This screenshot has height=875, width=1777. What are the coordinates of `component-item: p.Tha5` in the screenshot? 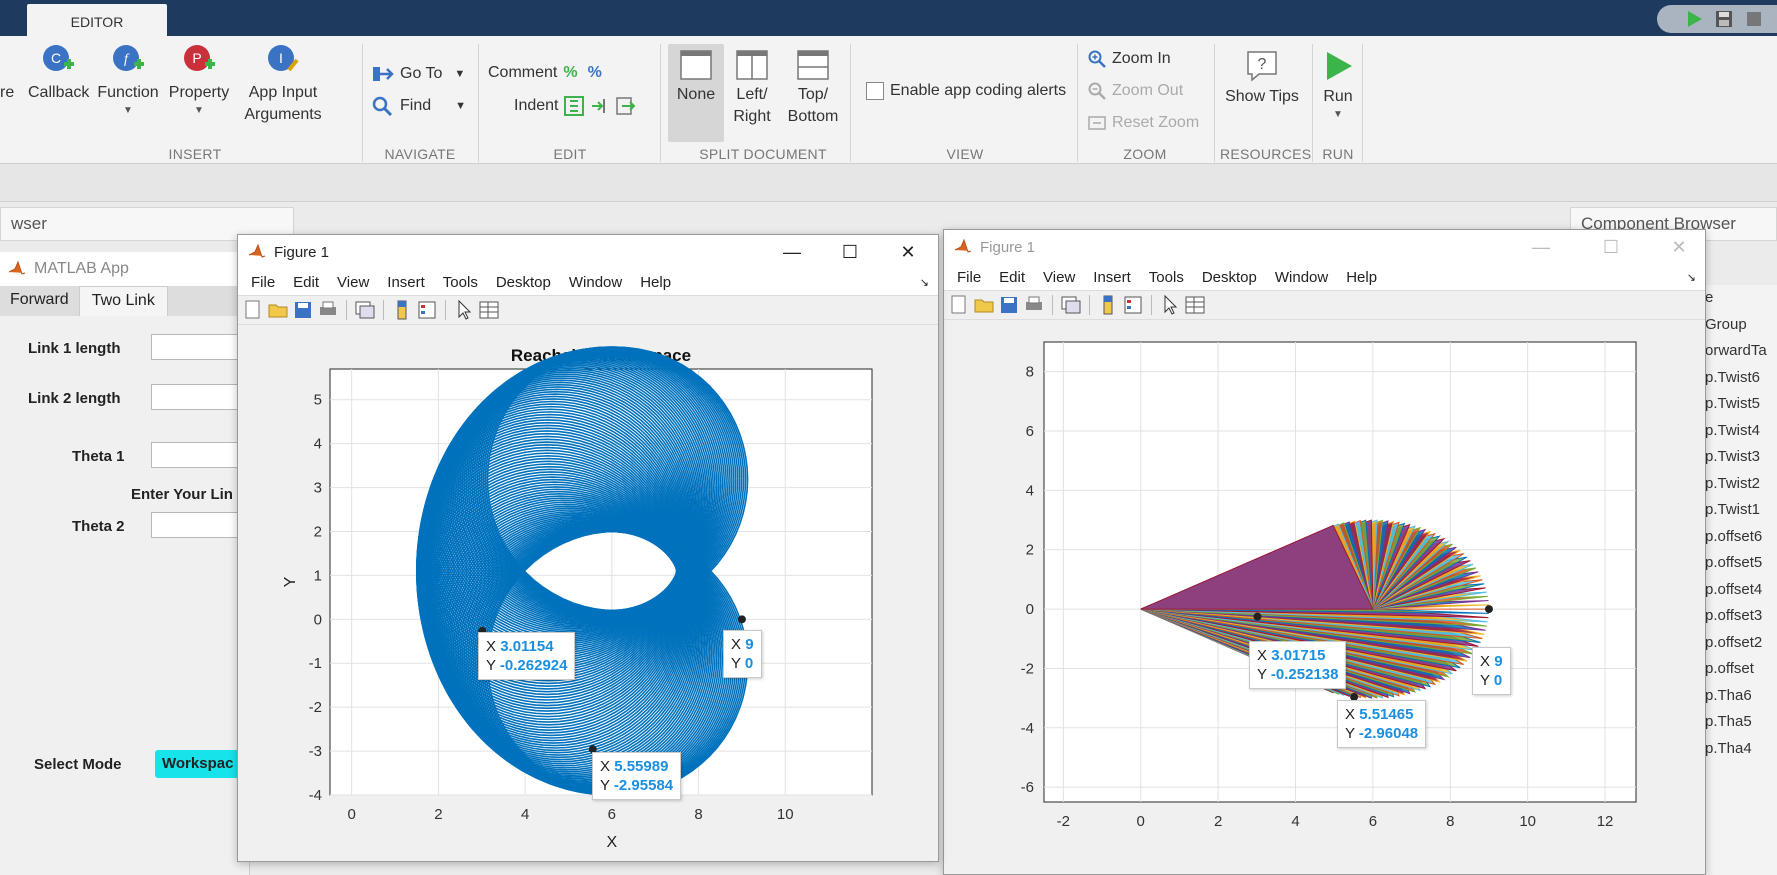 It's located at (1728, 721).